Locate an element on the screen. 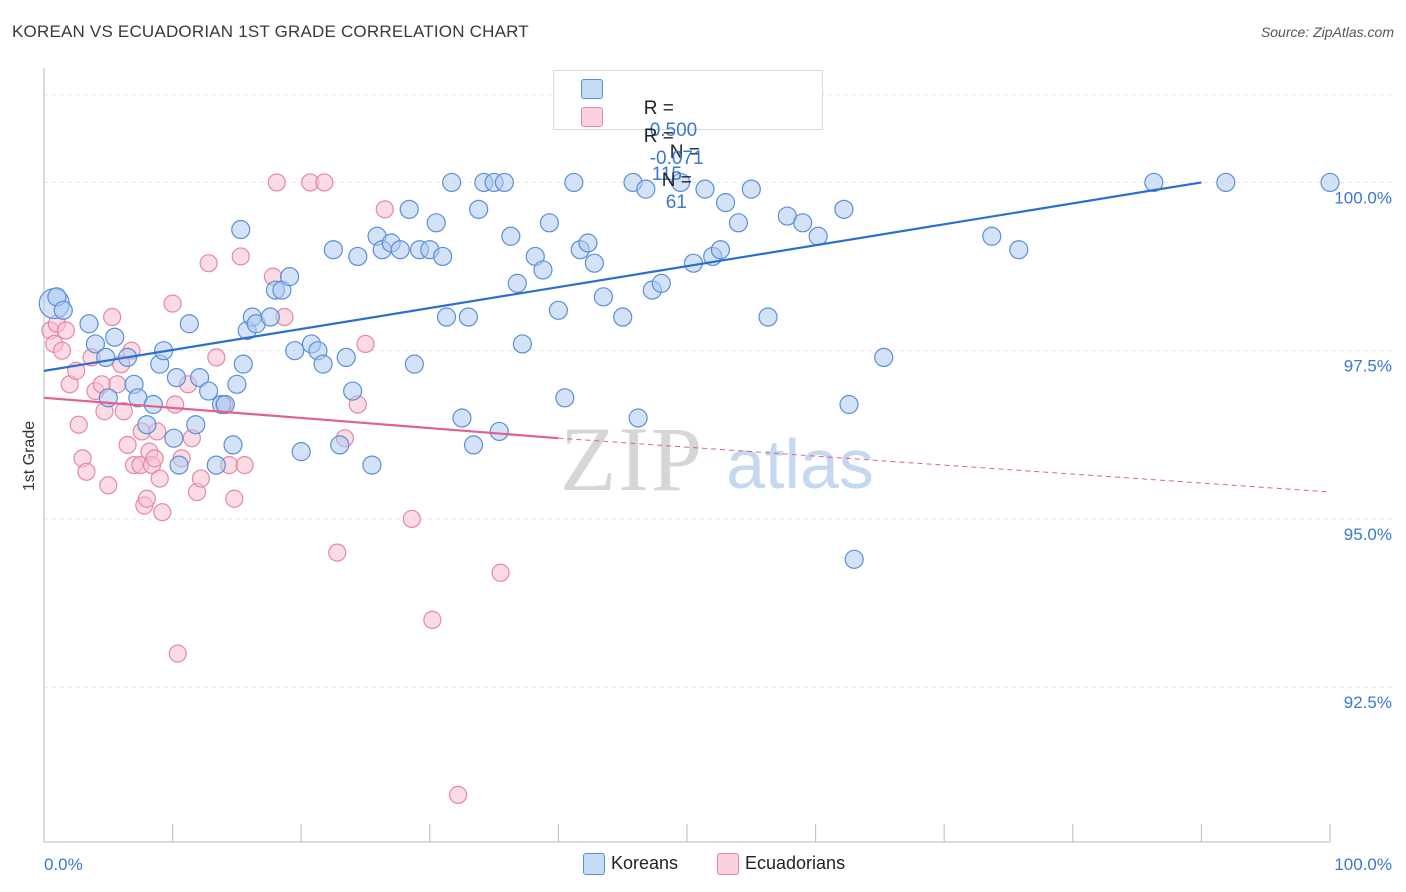 The image size is (1406, 892). stats-row-koreans: R = 0.500 N = 115 is located at coordinates (688, 129).